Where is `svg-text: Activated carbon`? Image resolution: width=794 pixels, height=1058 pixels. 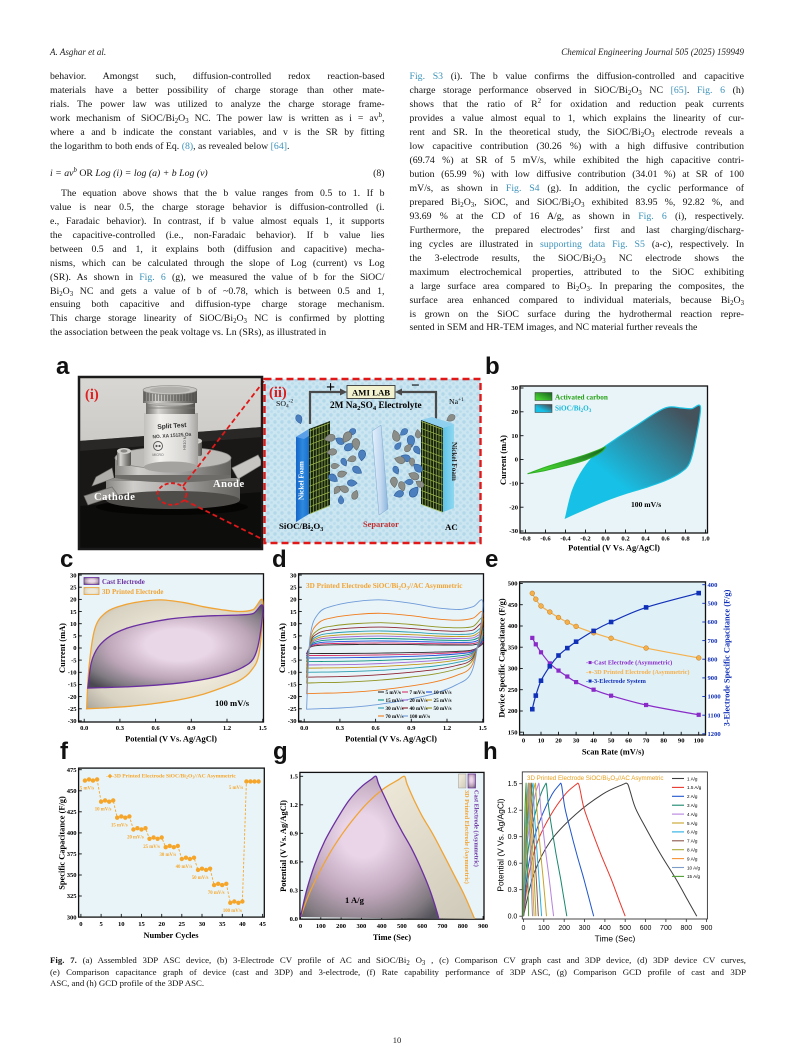 svg-text: Activated carbon is located at coordinates (581, 398).